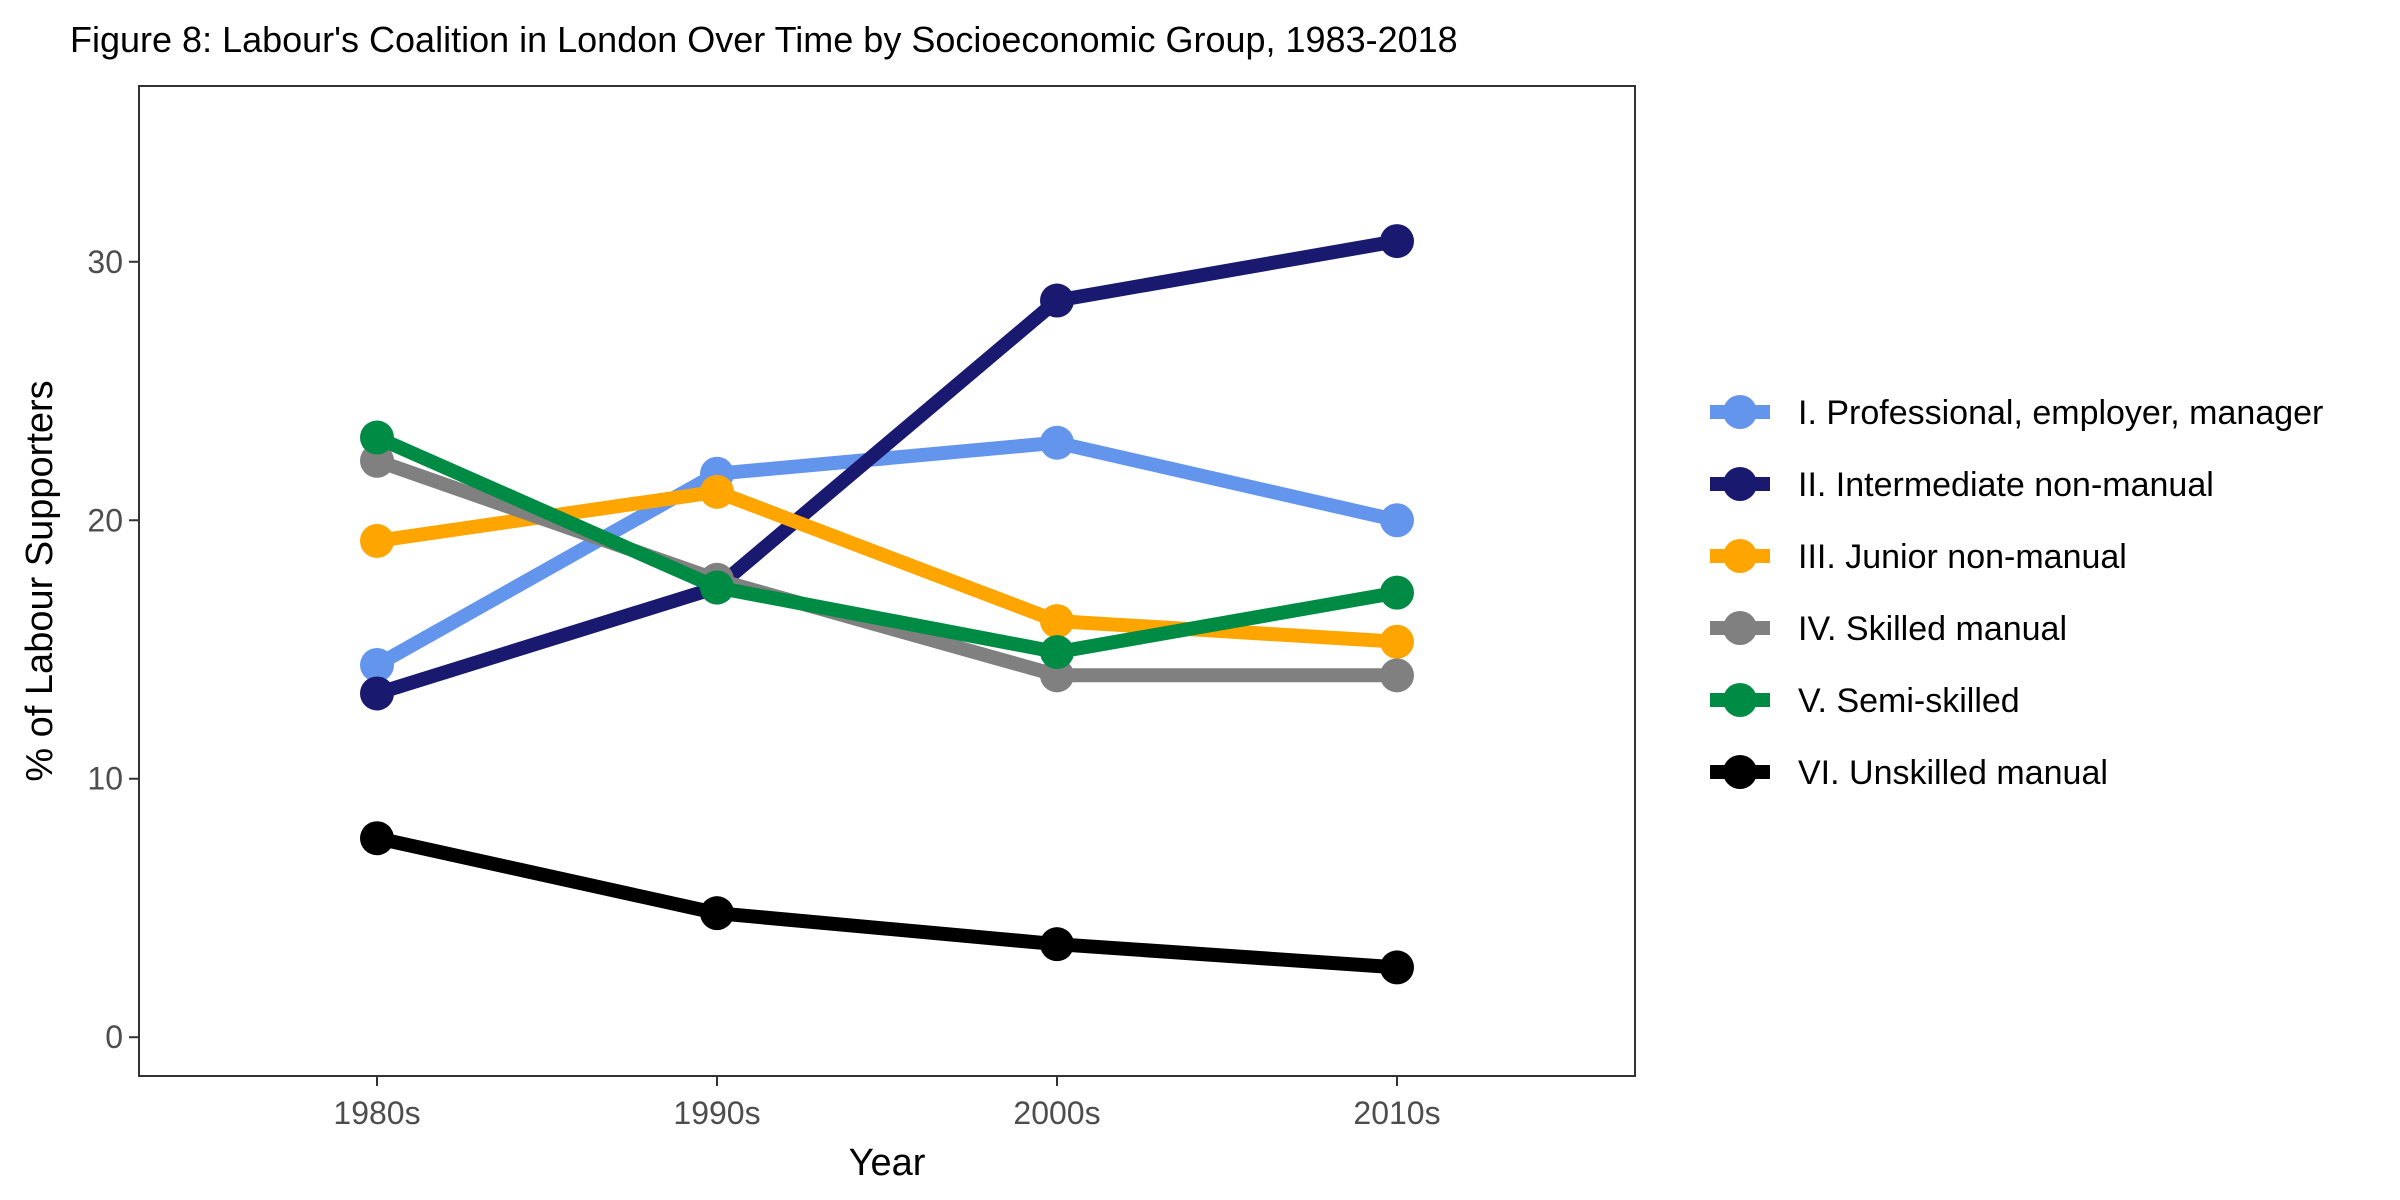  I want to click on x-axis: 1980s 1990s 2000s 2010s, so click(887, 1103).